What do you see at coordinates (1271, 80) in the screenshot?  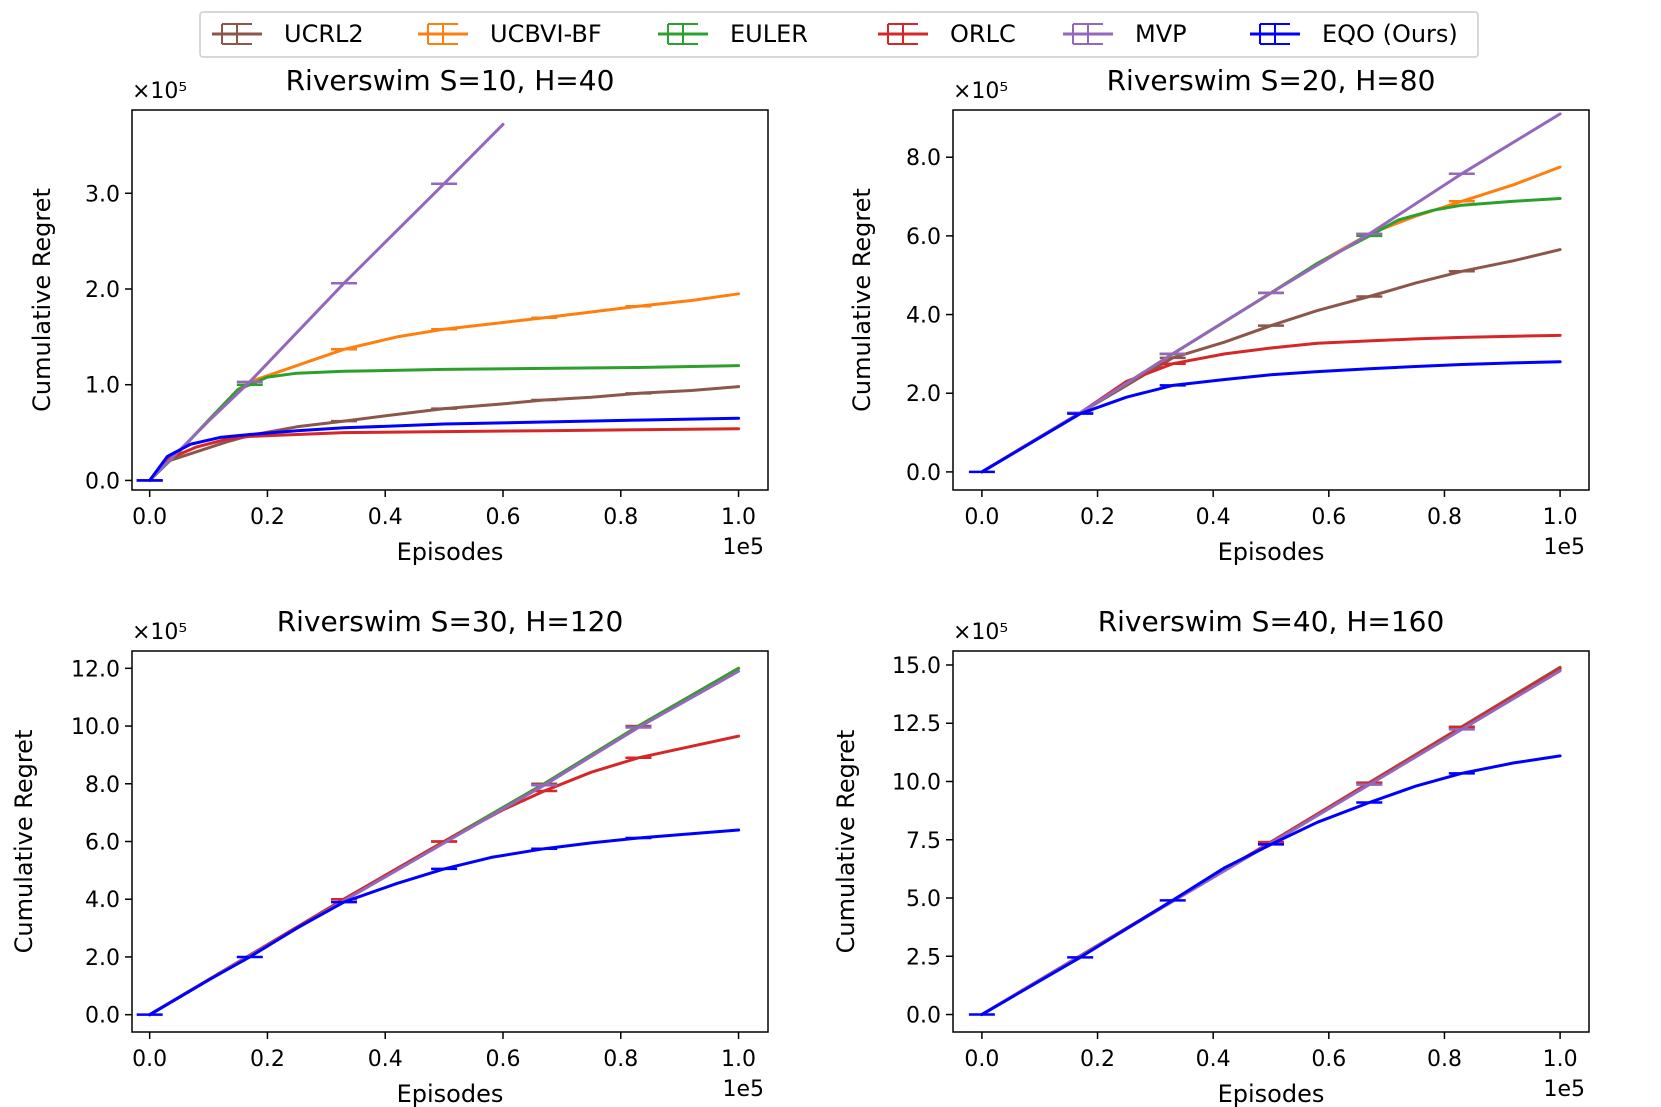 I see `chart-title: Riverswim S=20, H=80` at bounding box center [1271, 80].